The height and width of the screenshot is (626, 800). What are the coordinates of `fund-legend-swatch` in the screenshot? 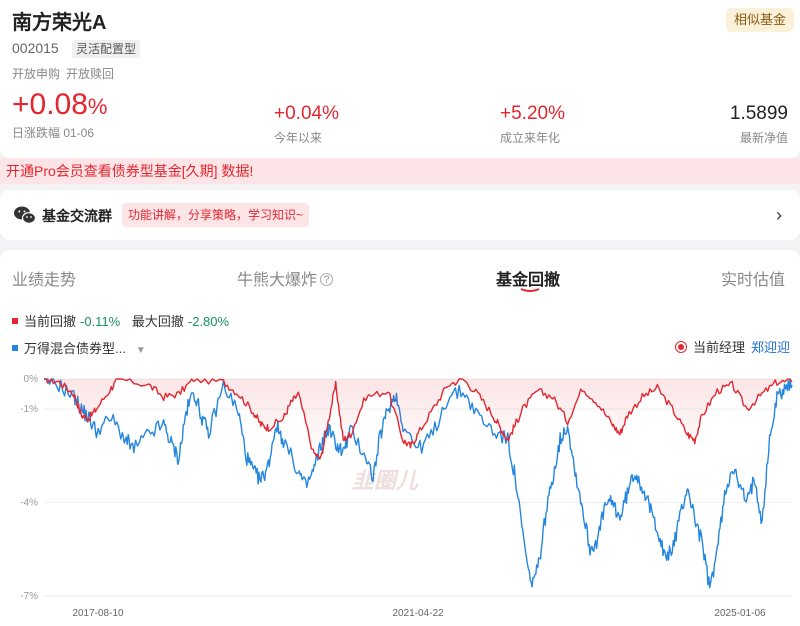 It's located at (15, 321).